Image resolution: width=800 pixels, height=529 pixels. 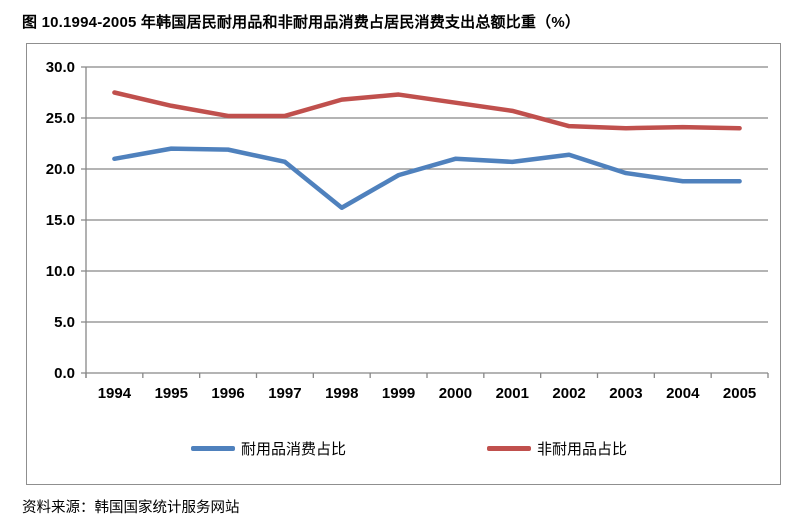 What do you see at coordinates (131, 508) in the screenshot?
I see `source-note: 资料来源：韩国国家统计服务网站` at bounding box center [131, 508].